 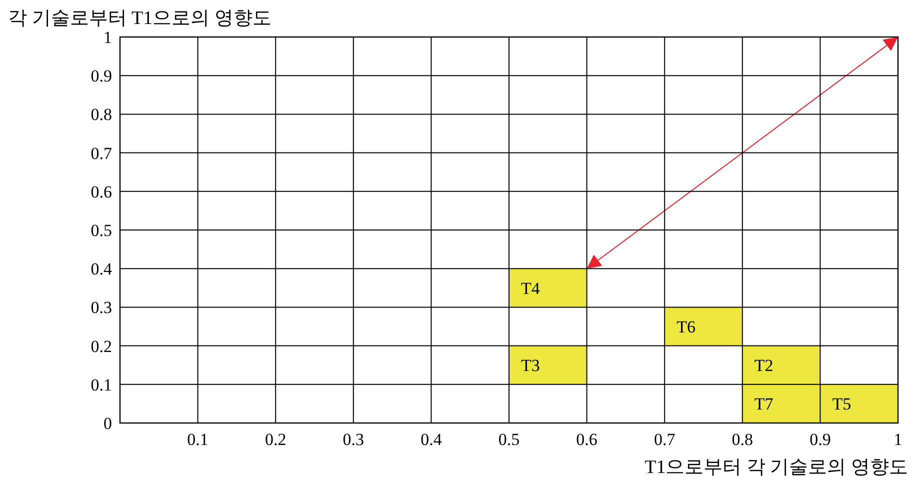 What do you see at coordinates (101, 269) in the screenshot?
I see `y-tick-label: 0.4` at bounding box center [101, 269].